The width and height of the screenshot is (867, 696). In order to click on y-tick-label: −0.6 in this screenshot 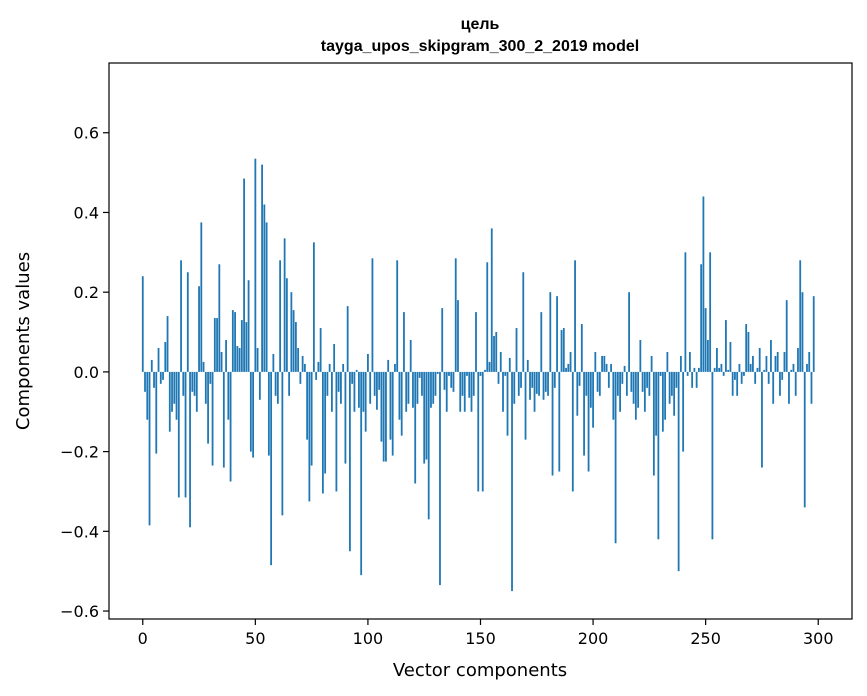, I will do `click(79, 611)`.